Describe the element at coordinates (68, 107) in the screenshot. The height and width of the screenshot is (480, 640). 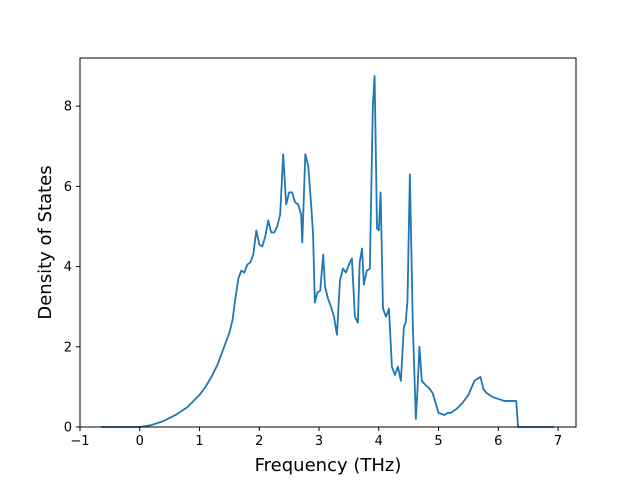
I see `y-tick-label: 8` at that location.